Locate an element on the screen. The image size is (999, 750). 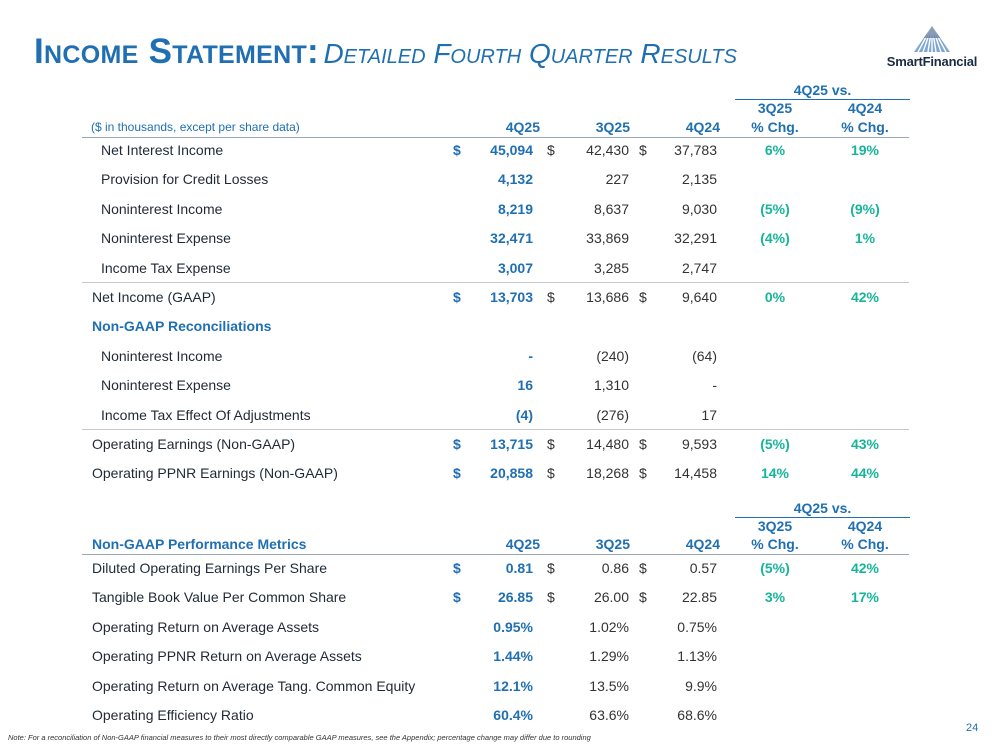
value-4q24: 9,593 is located at coordinates (699, 444).